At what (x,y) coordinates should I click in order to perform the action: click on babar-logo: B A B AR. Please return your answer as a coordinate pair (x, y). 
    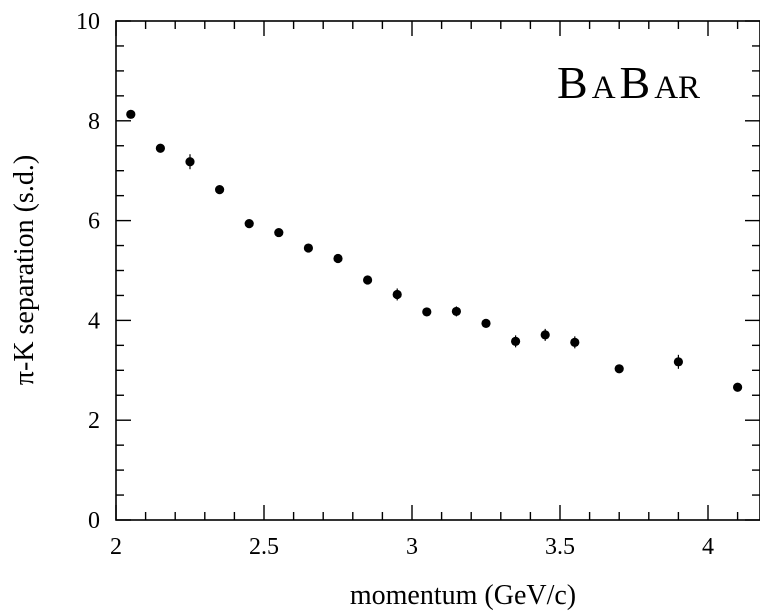
    Looking at the image, I should click on (628, 82).